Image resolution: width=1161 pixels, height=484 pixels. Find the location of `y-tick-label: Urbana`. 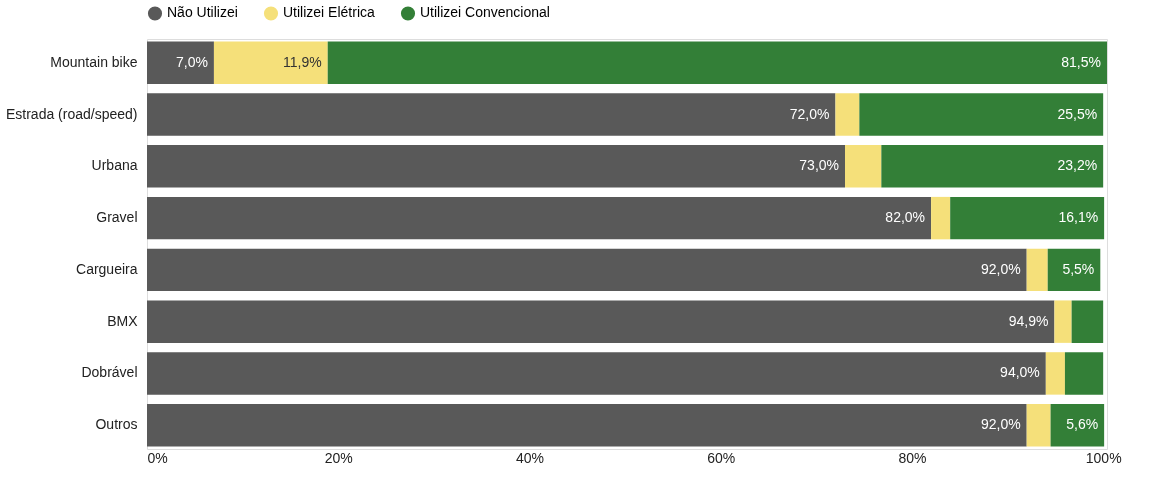

y-tick-label: Urbana is located at coordinates (114, 165).